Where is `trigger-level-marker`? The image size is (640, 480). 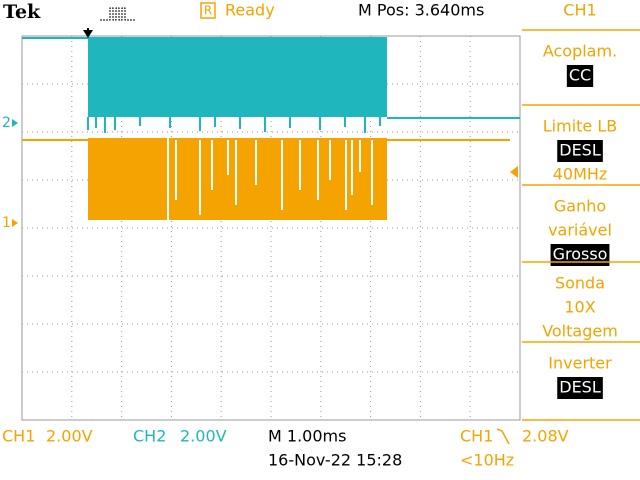 trigger-level-marker is located at coordinates (514, 172).